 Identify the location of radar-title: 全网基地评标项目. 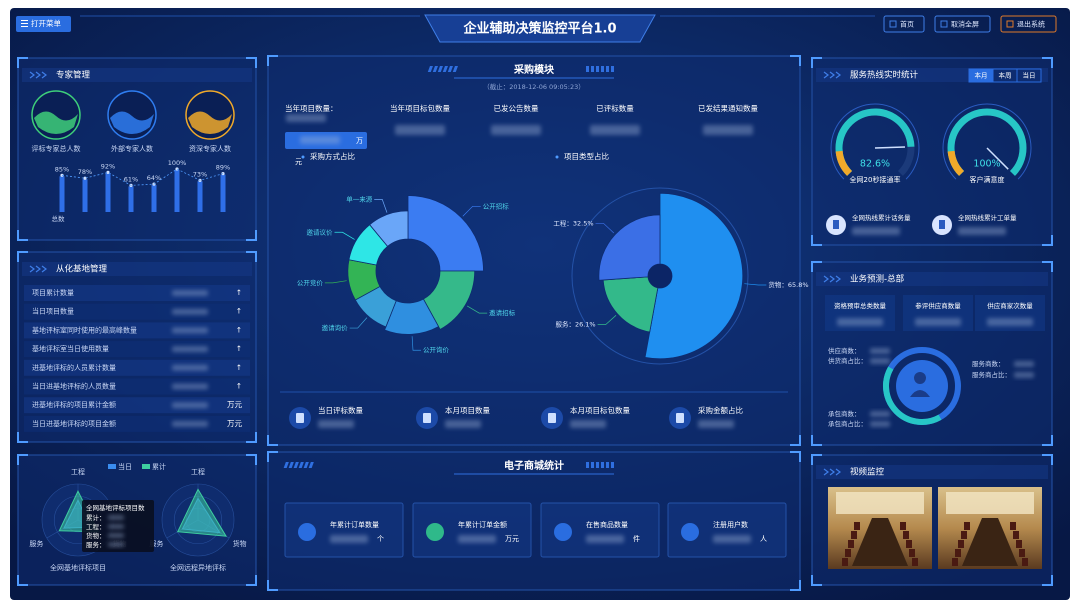
(78, 567).